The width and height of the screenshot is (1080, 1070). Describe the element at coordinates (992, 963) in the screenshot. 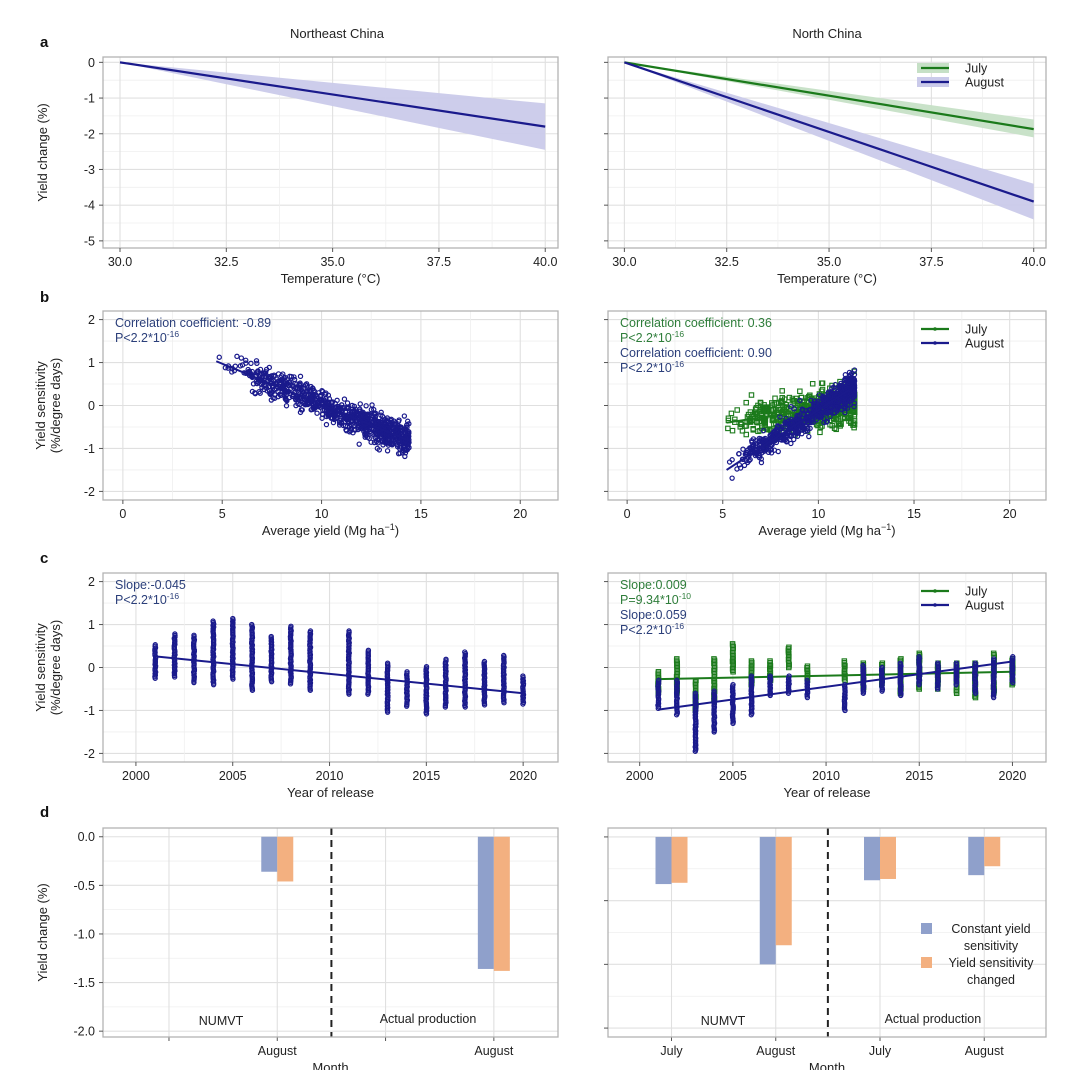

I see `legend-label: Yield sensitivity` at that location.